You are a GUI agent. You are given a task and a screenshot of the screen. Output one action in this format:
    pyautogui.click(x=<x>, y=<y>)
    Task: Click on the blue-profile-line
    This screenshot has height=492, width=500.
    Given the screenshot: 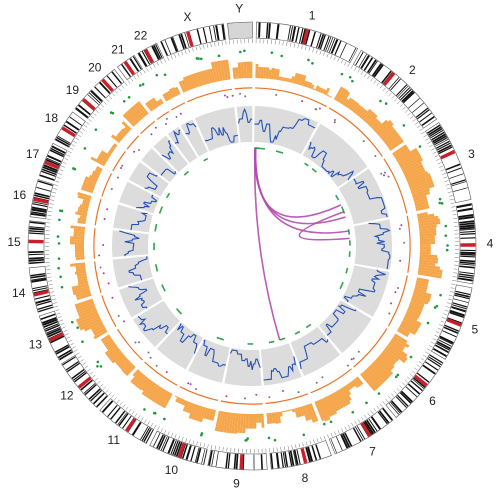 What is the action you would take?
    pyautogui.click(x=168, y=172)
    